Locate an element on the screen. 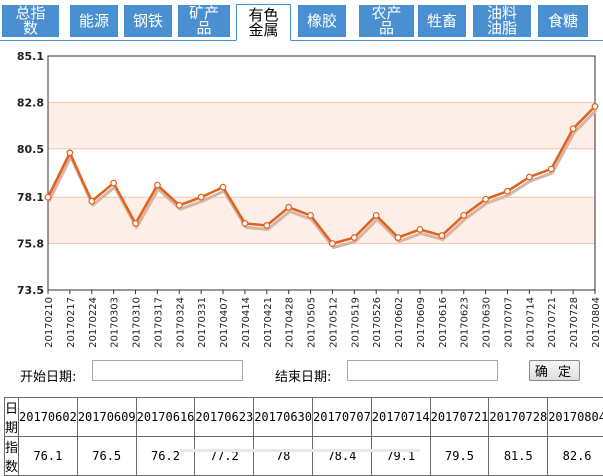 Image resolution: width=603 pixels, height=476 pixels. tab-label: 总指数 is located at coordinates (31, 21).